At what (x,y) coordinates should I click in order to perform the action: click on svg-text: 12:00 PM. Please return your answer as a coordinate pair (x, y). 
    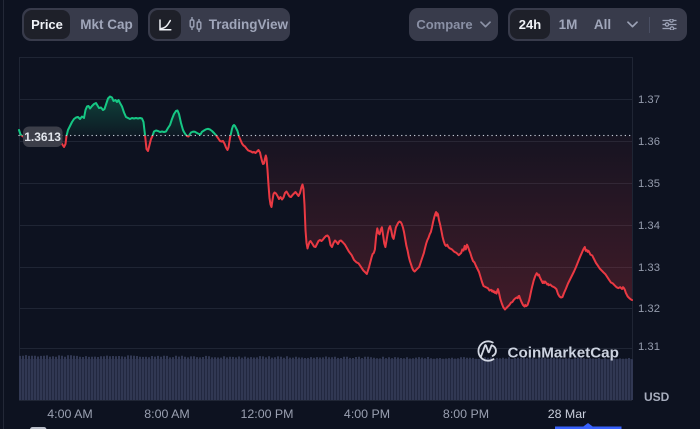
    Looking at the image, I should click on (266, 414).